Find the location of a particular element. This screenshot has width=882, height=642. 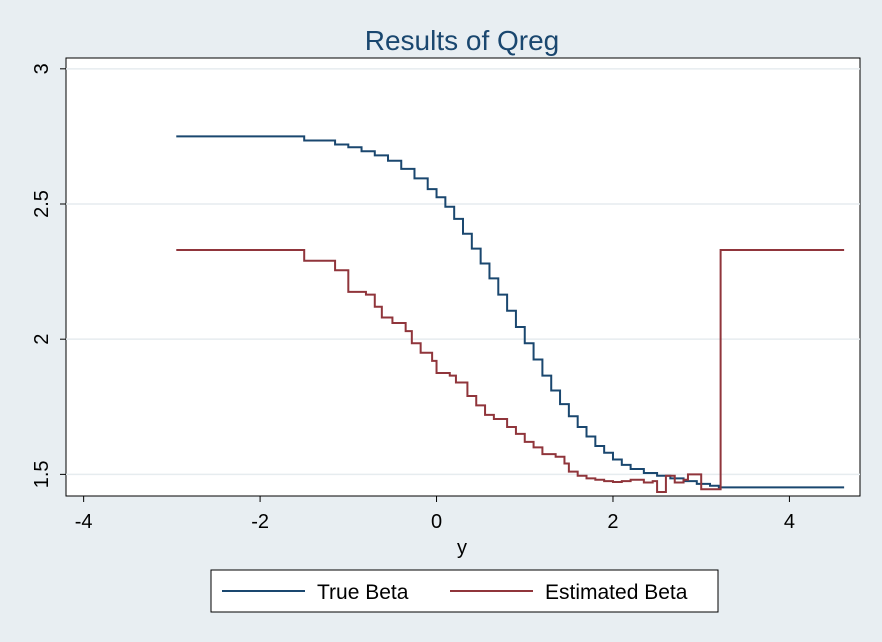

y-tick-label: 2 is located at coordinates (42, 339).